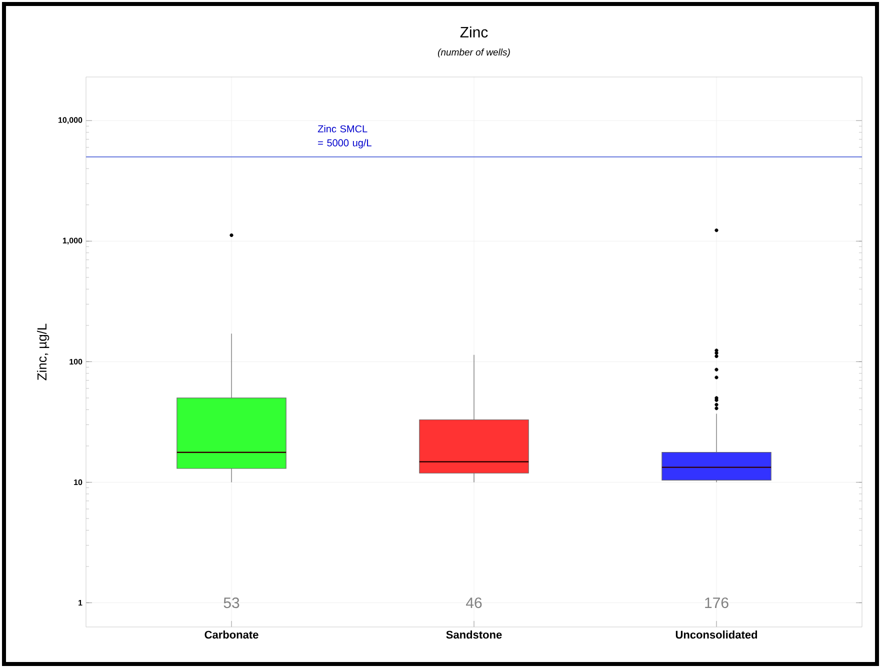 The image size is (881, 668). What do you see at coordinates (72, 241) in the screenshot?
I see `y-tick-label: 1,000` at bounding box center [72, 241].